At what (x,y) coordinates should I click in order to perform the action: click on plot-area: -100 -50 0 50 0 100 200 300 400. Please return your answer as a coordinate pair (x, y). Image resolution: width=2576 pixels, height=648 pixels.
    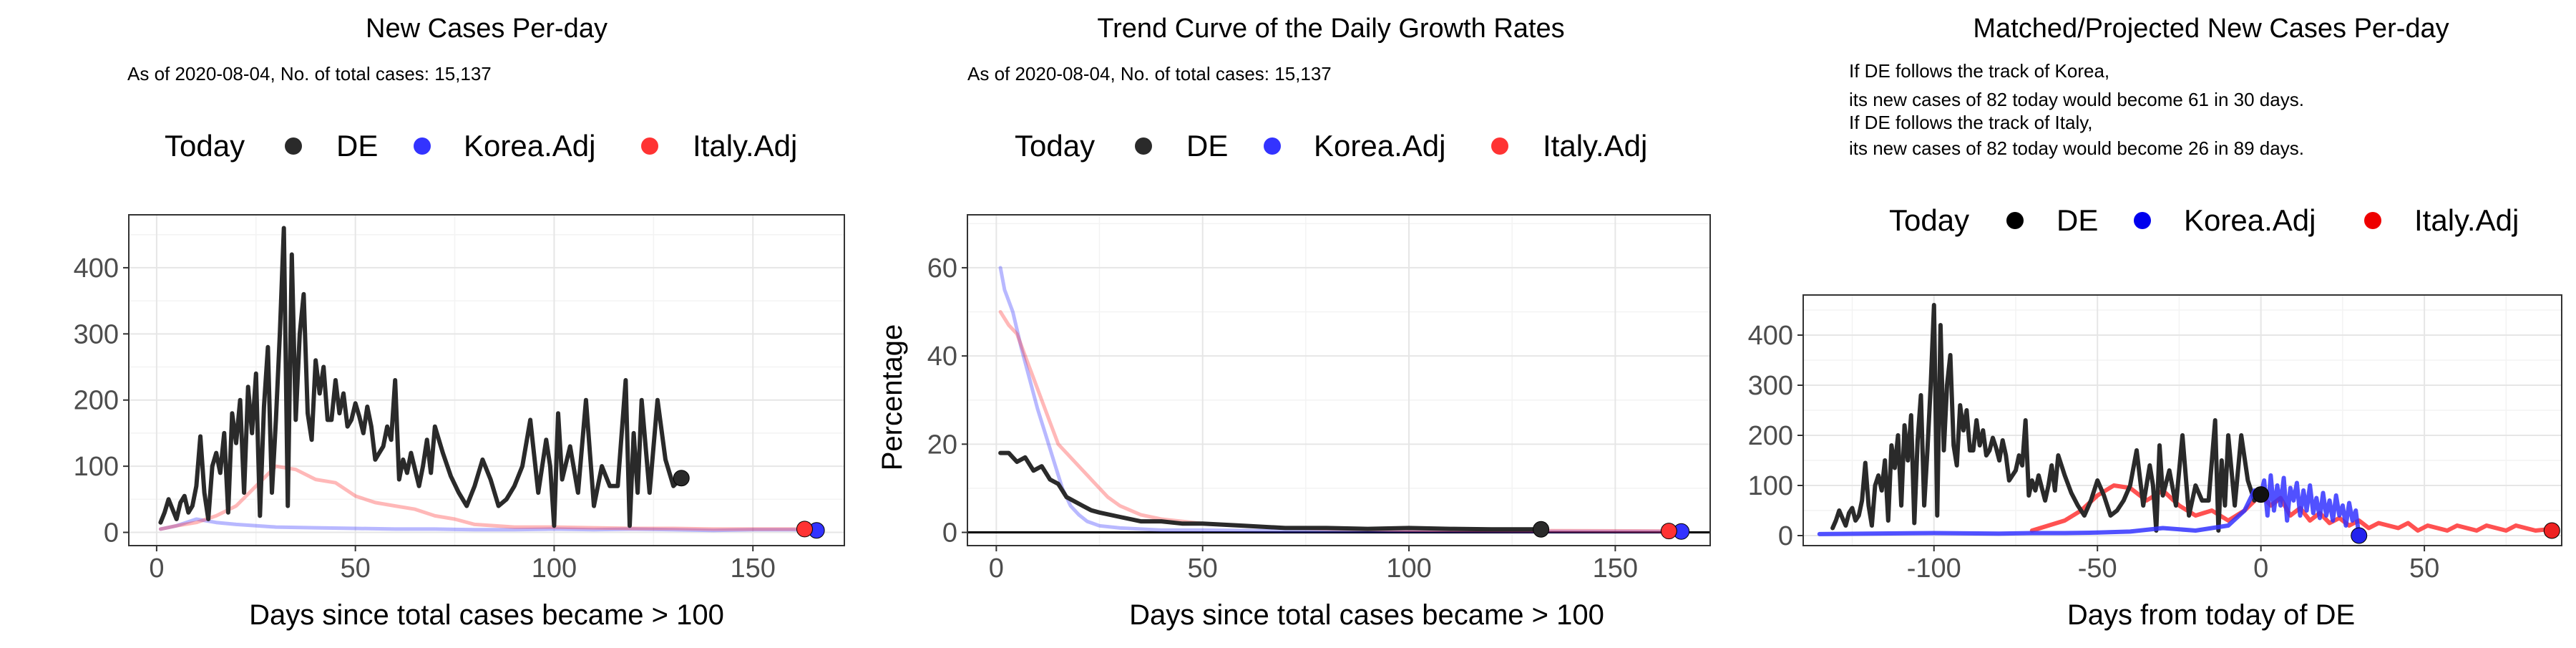
    Looking at the image, I should click on (2155, 439).